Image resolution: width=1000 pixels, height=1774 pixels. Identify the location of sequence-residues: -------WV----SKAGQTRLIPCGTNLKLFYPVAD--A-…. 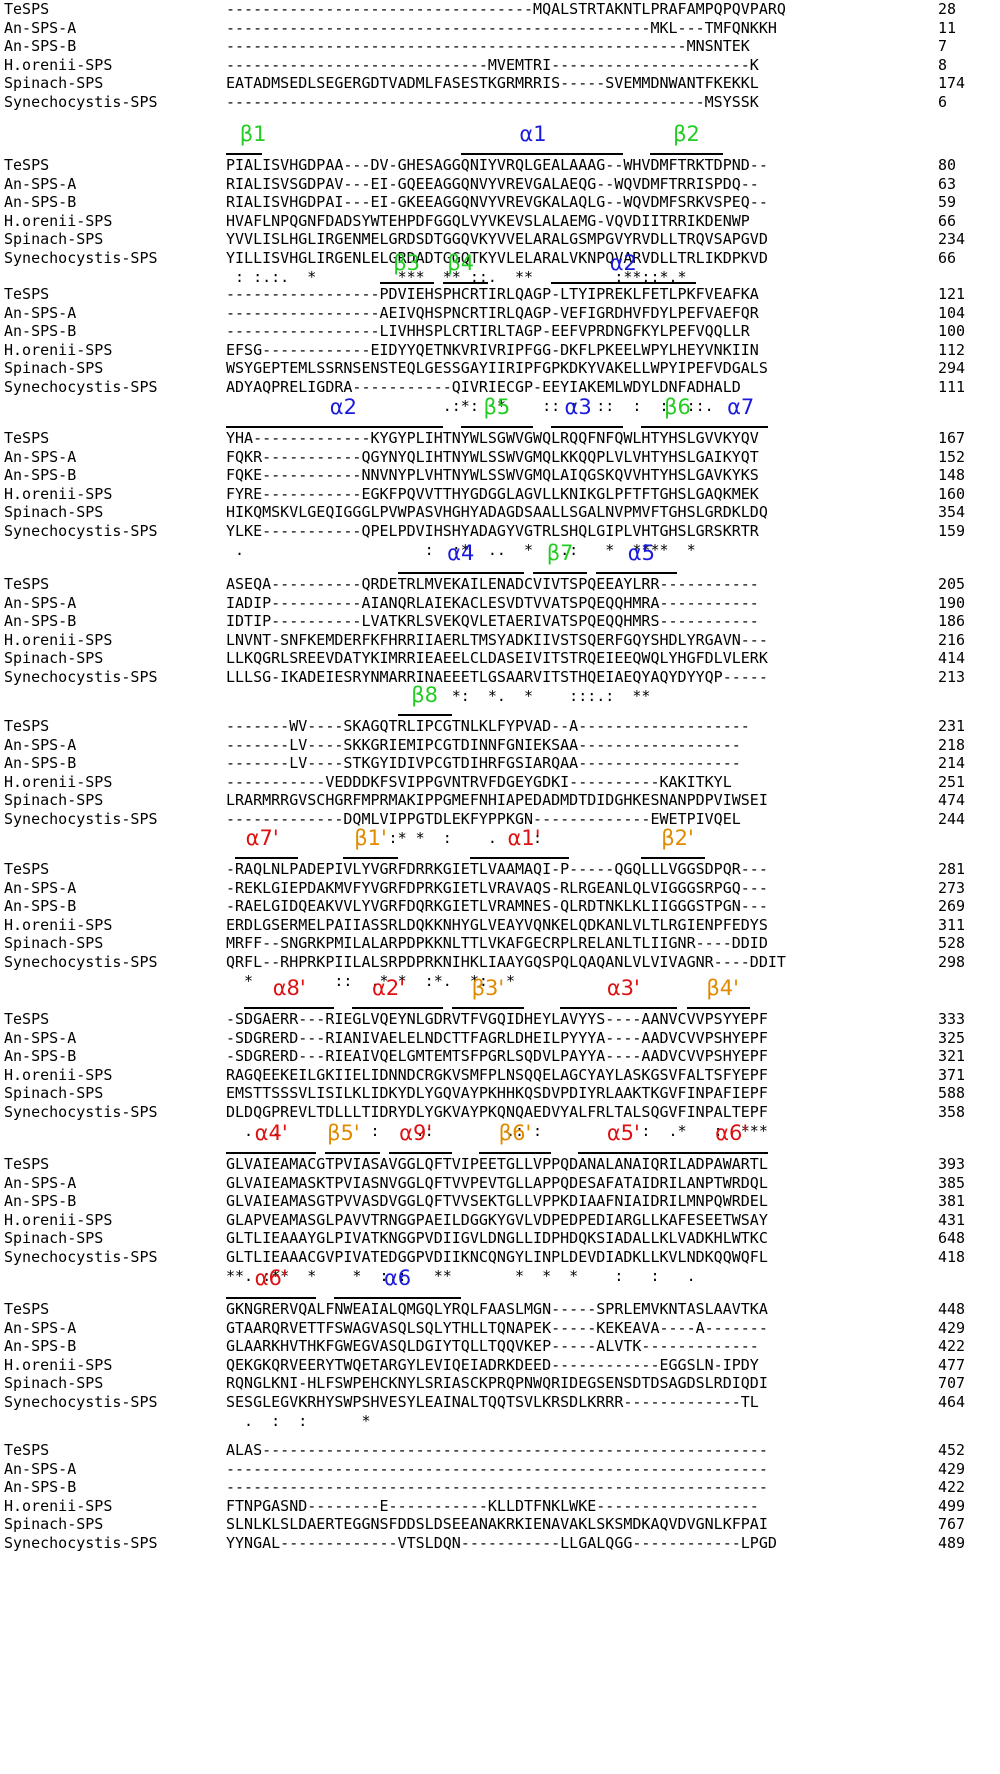
(488, 726).